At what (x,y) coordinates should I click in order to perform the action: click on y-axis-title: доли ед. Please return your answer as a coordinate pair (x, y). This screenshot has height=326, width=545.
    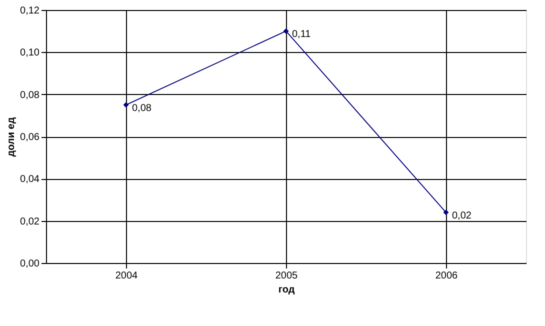
    Looking at the image, I should click on (12, 136).